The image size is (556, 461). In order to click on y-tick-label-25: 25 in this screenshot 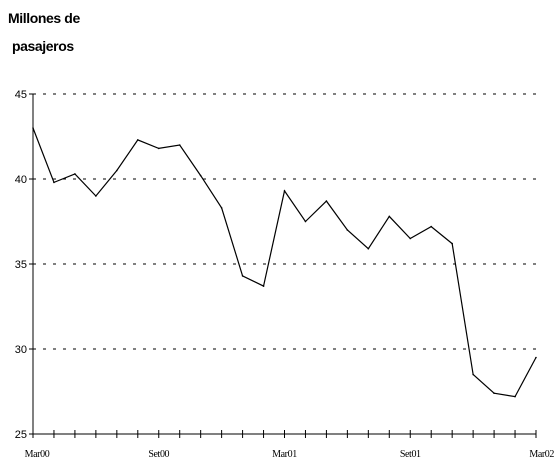, I will do `click(21, 435)`.